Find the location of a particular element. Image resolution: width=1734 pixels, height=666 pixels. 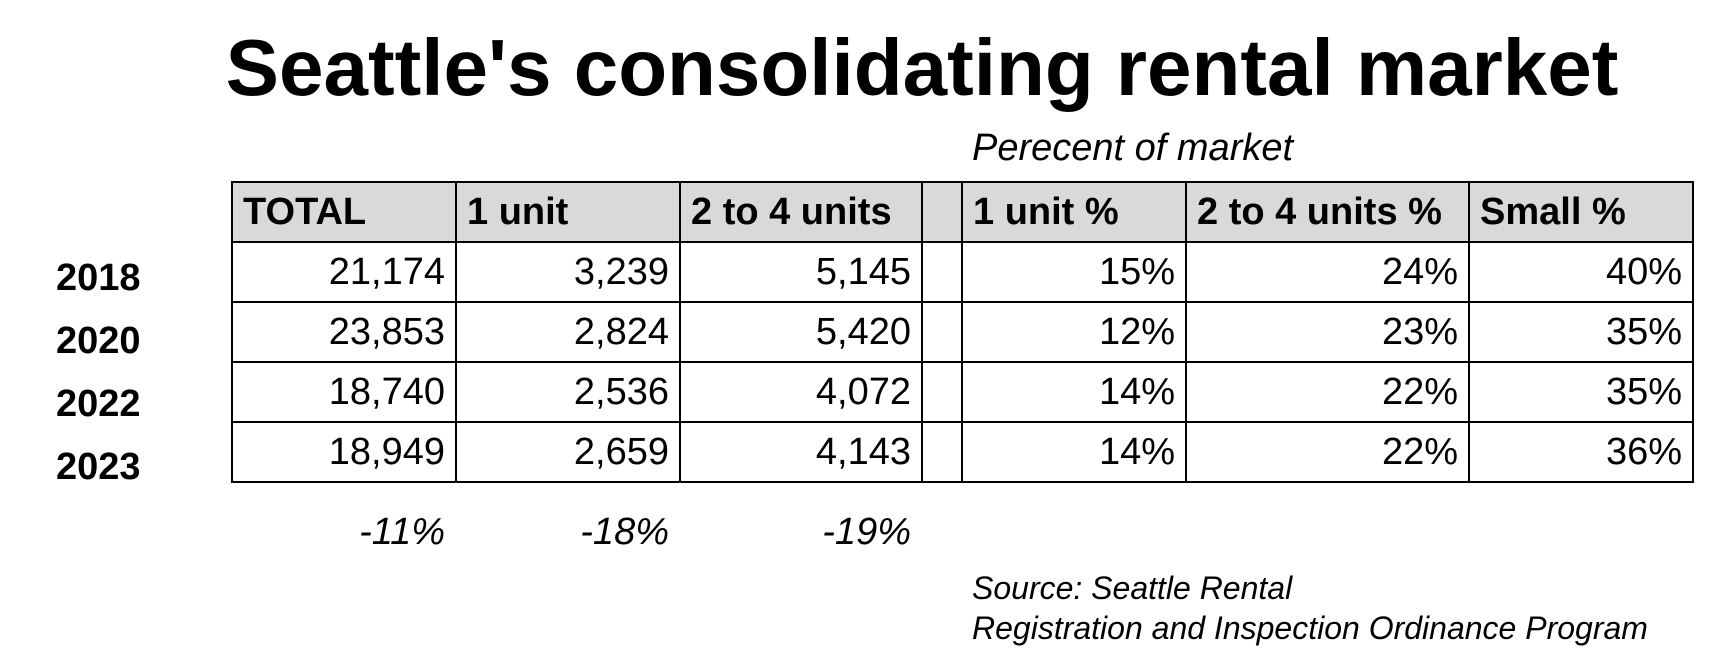

cell-one-unit: 3,239 is located at coordinates (568, 272).